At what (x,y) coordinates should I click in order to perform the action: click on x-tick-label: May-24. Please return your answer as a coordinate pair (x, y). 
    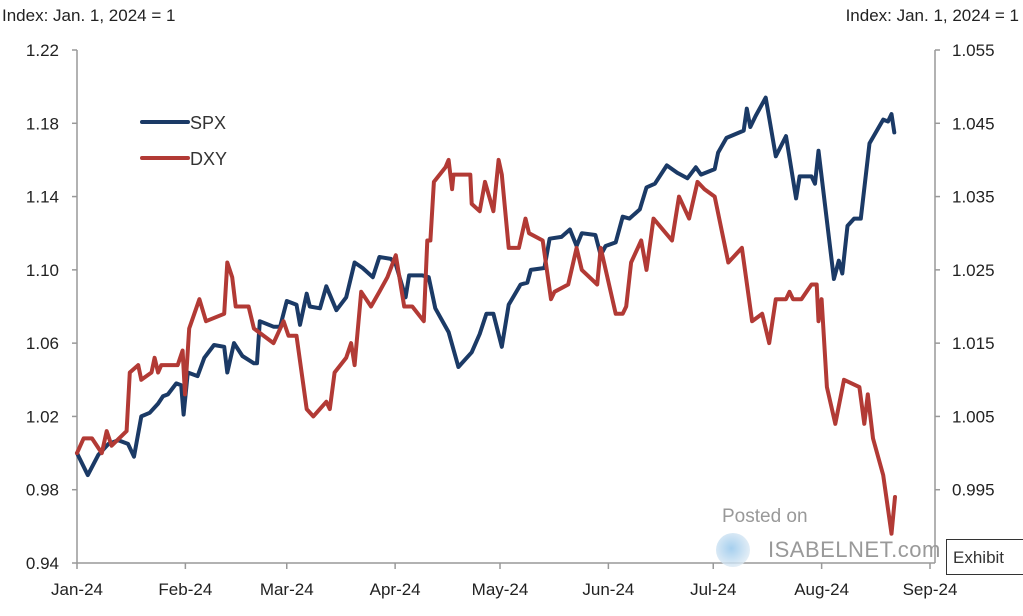
    Looking at the image, I should click on (500, 589).